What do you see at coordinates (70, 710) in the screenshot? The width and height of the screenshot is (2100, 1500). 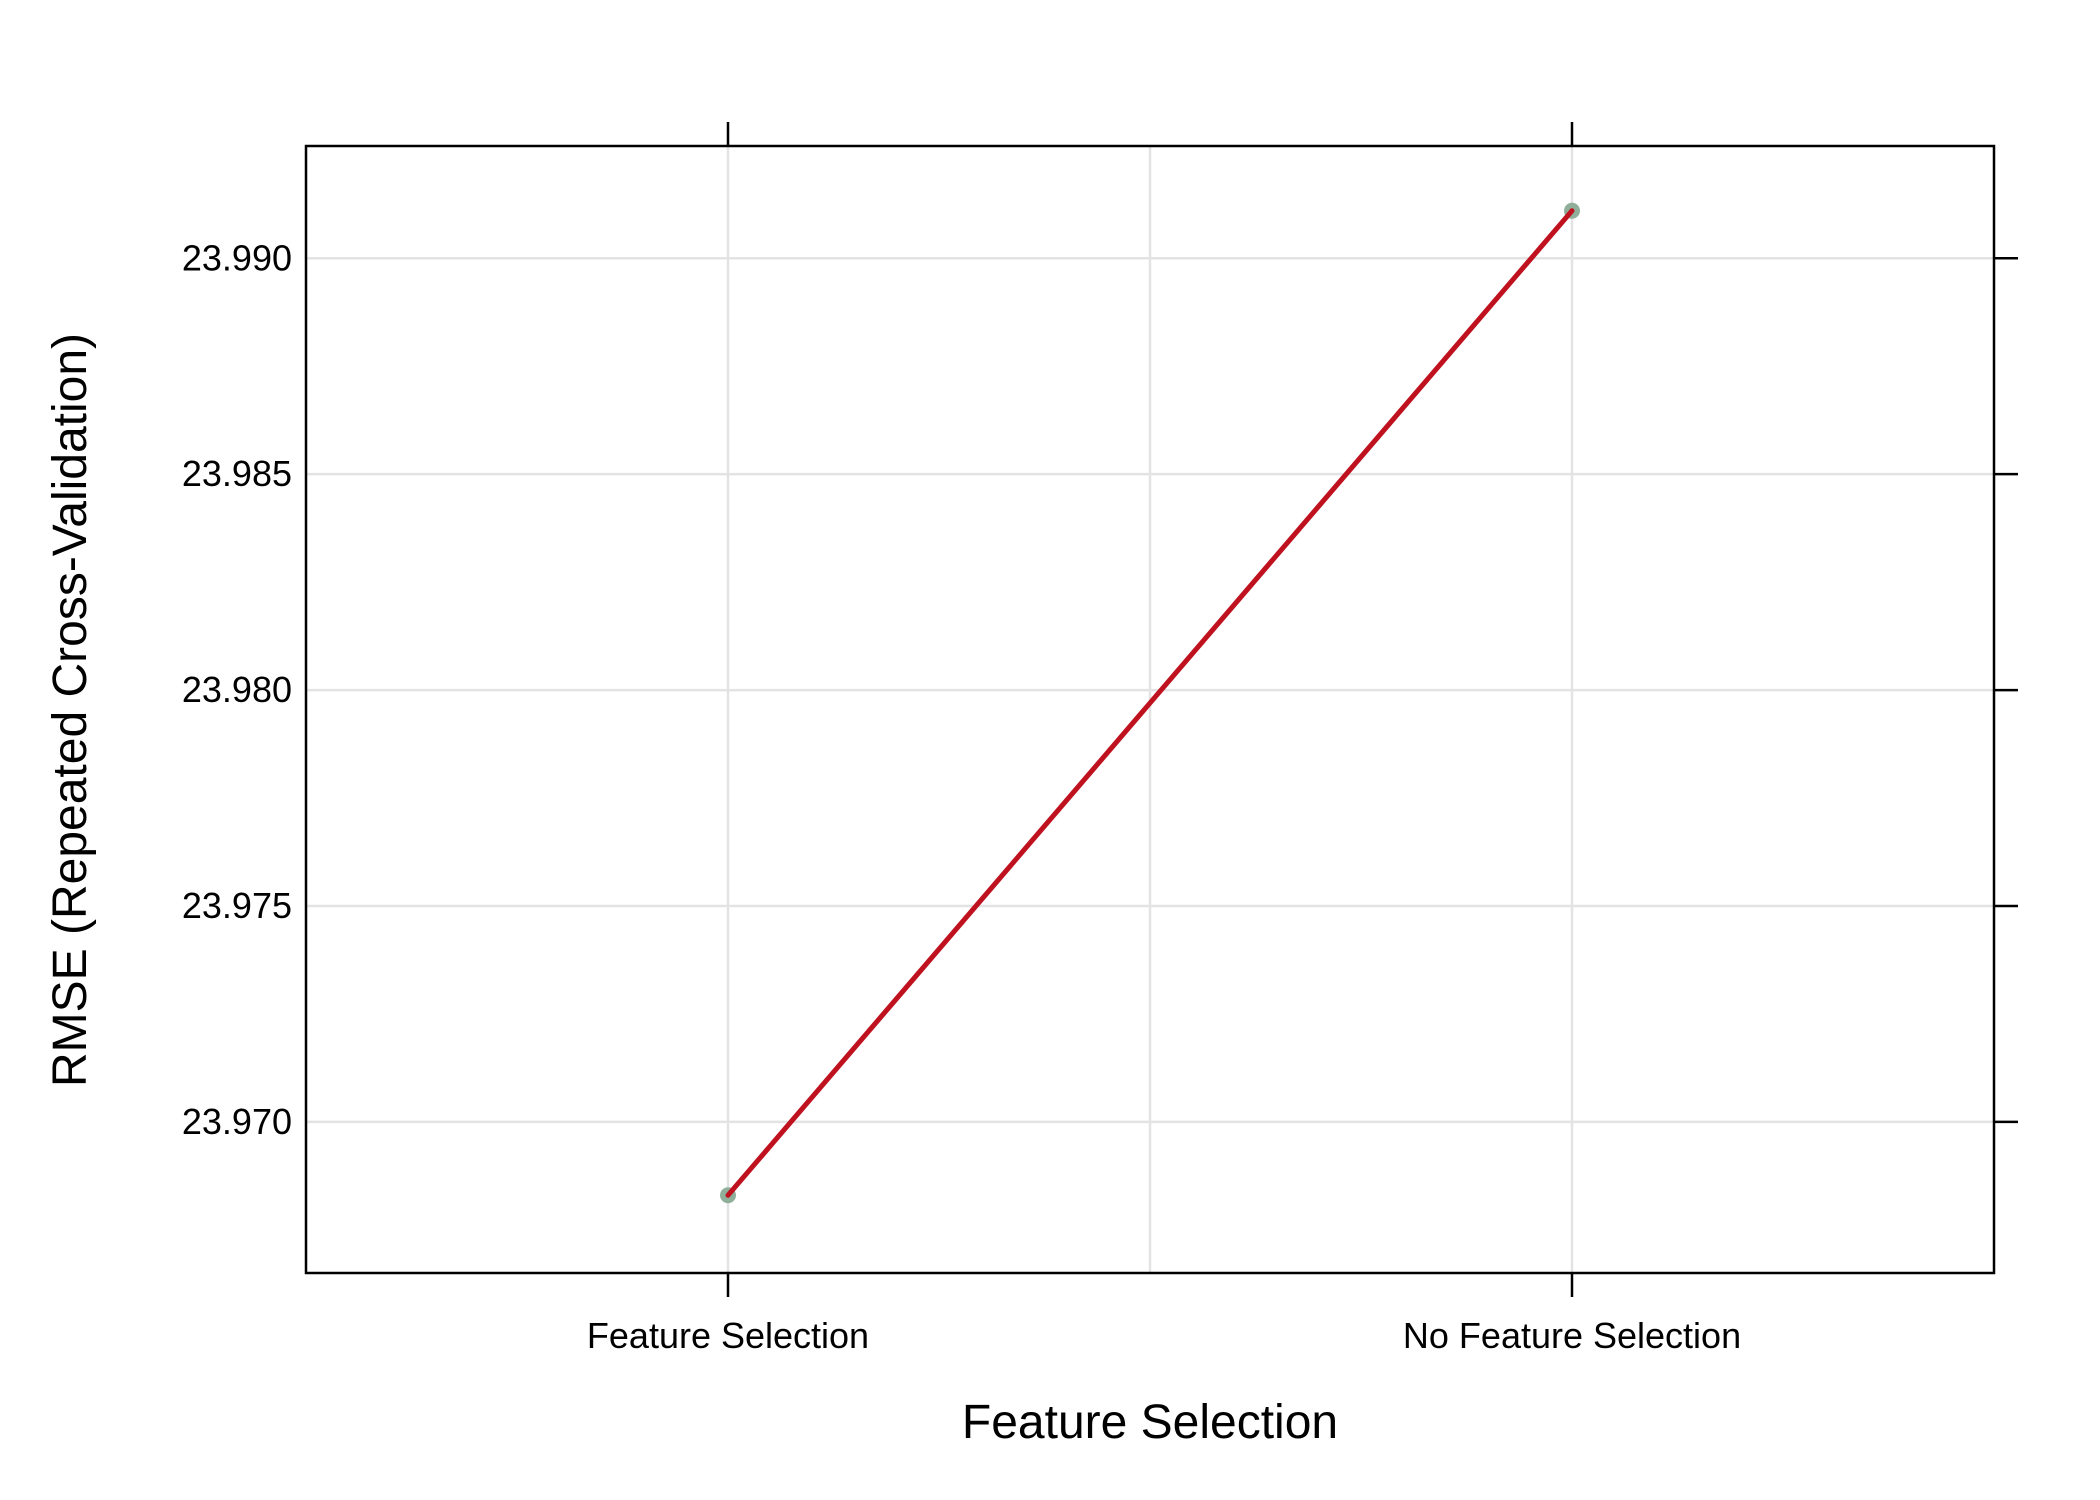 I see `y-axis-title: RMSE (Repeated Cross-Validation)` at bounding box center [70, 710].